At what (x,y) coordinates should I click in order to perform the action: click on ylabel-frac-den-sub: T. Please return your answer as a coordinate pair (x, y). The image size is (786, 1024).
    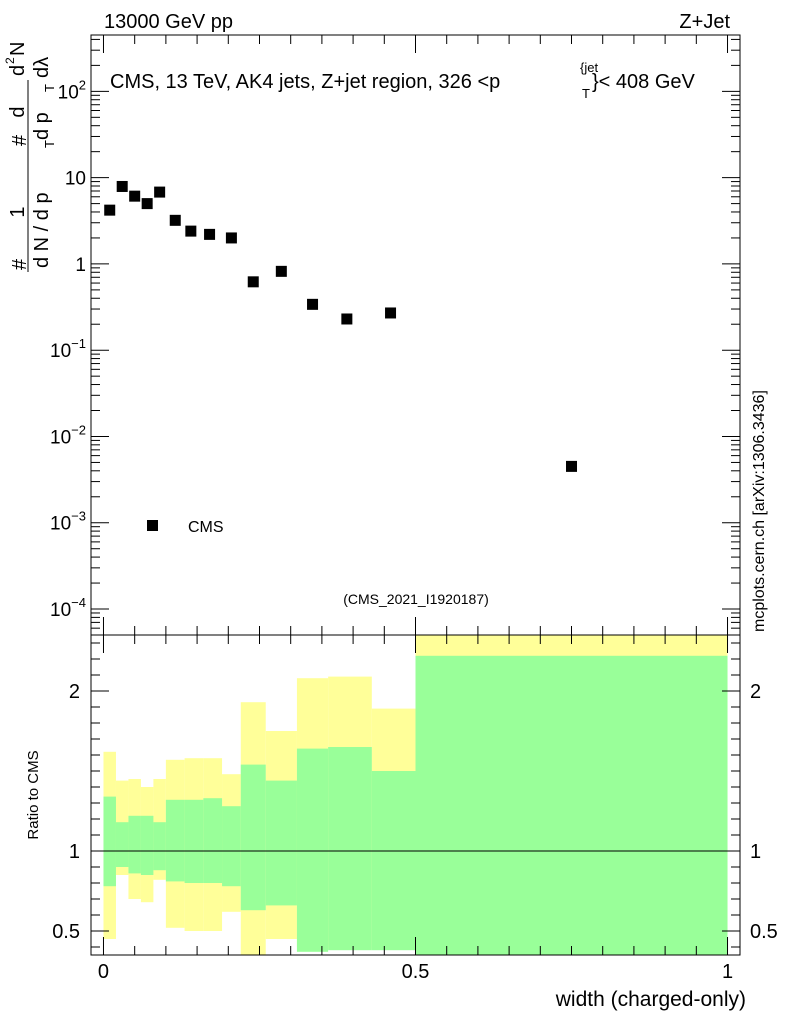
    Looking at the image, I should click on (49, 144).